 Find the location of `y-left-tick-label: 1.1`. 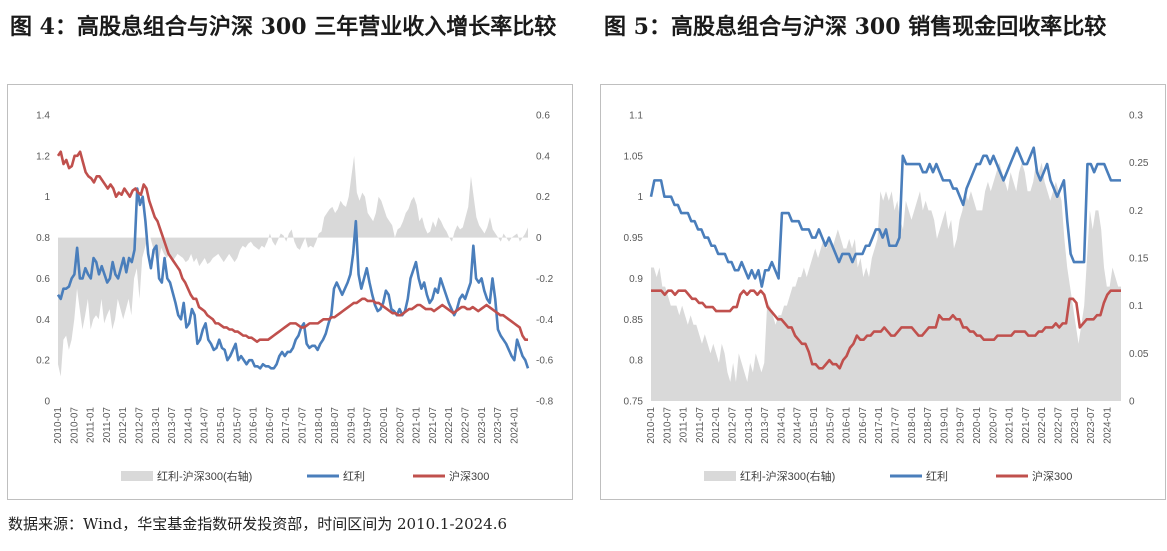

y-left-tick-label: 1.1 is located at coordinates (636, 116).